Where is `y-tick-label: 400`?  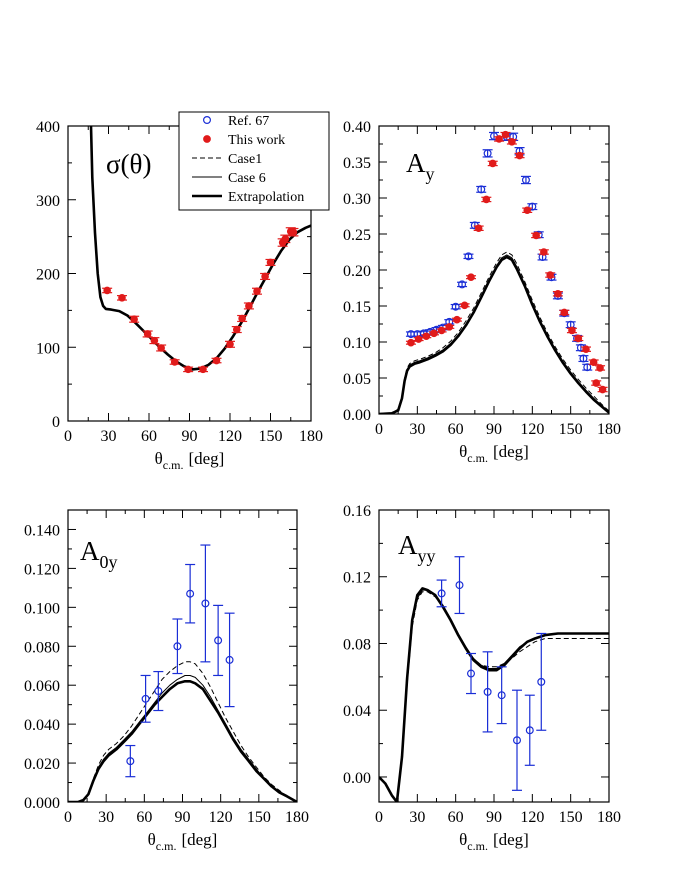 y-tick-label: 400 is located at coordinates (48, 127).